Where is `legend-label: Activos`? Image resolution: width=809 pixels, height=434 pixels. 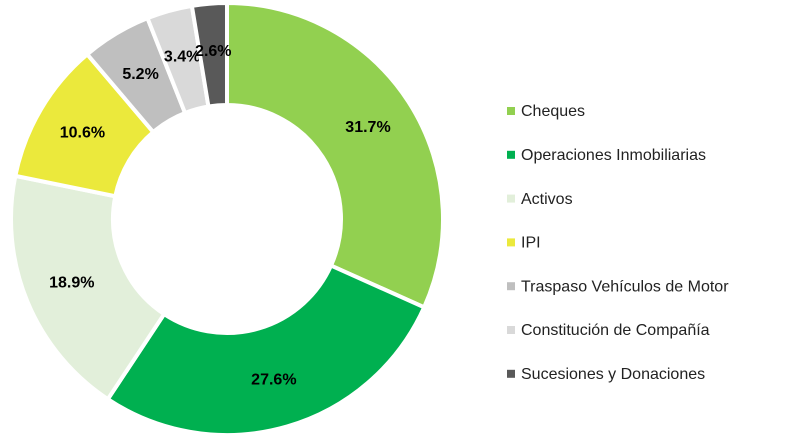
legend-label: Activos is located at coordinates (547, 199).